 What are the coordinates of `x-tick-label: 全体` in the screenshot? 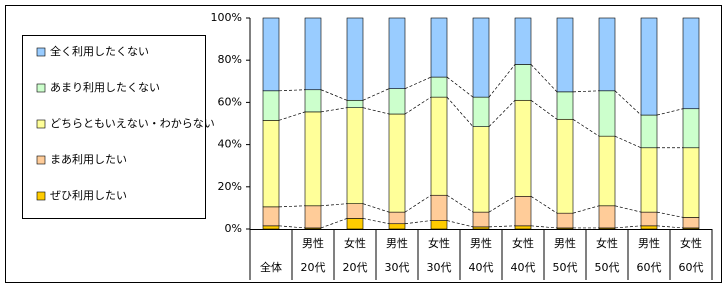 It's located at (271, 267).